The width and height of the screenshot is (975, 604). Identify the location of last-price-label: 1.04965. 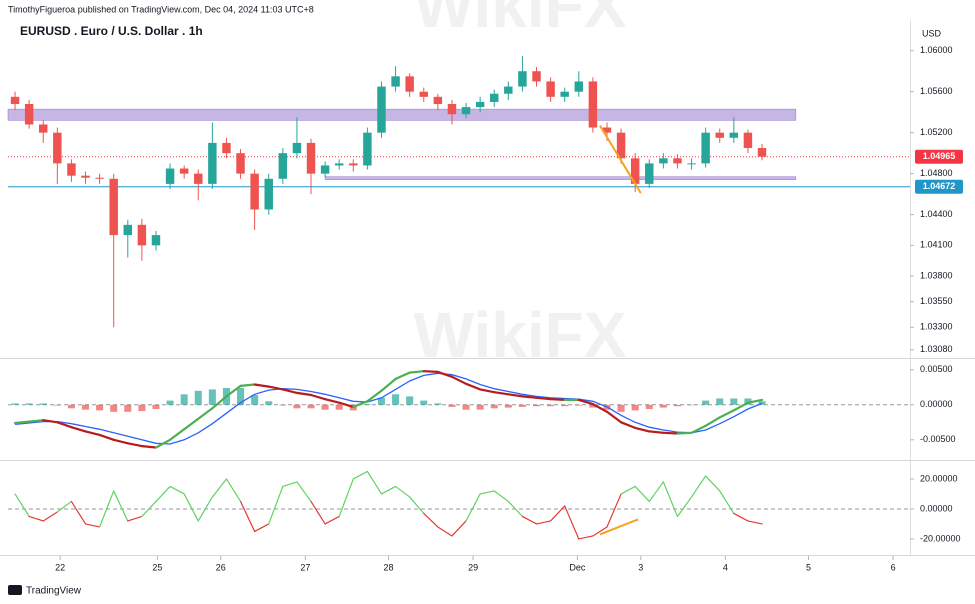
(939, 156).